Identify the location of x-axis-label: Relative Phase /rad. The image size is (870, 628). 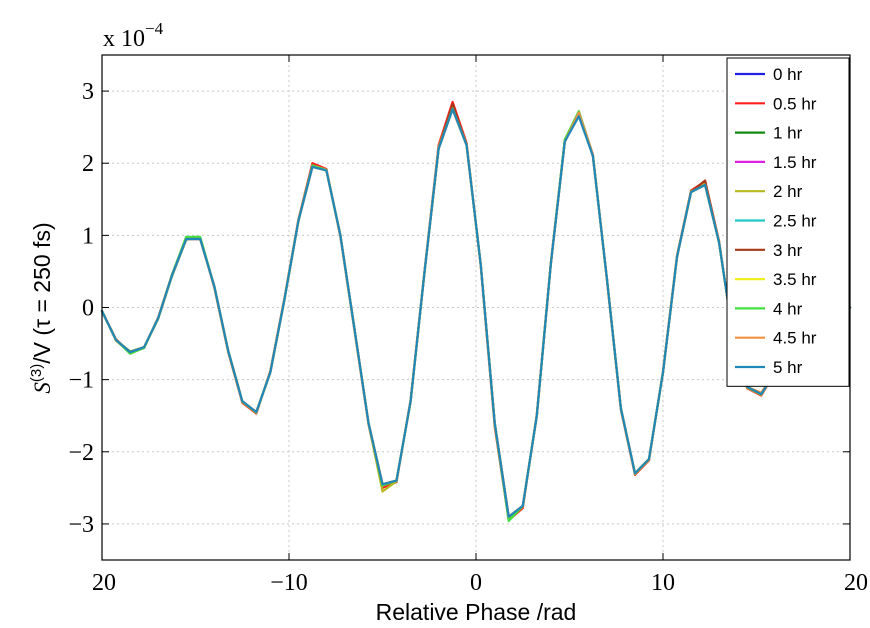
(476, 612).